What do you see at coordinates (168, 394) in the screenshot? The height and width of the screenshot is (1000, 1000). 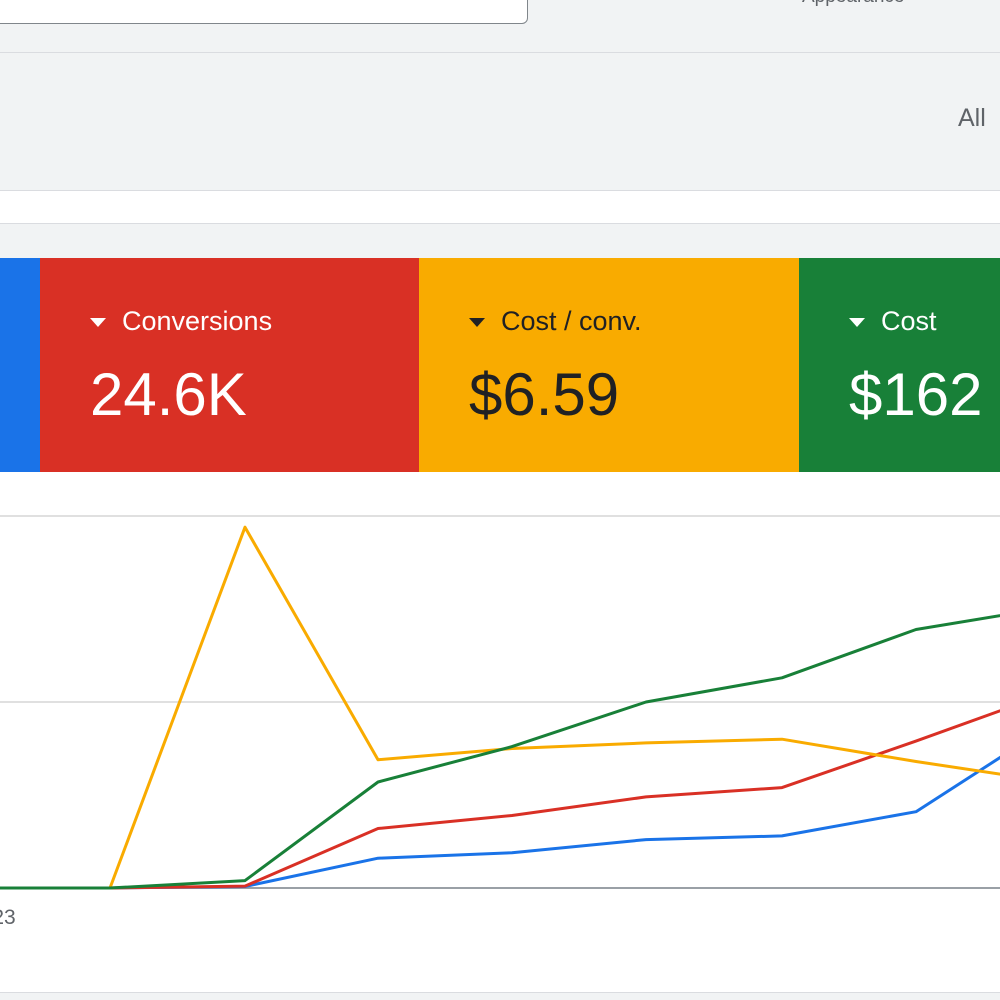 I see `scorecard-value: 24.6K` at bounding box center [168, 394].